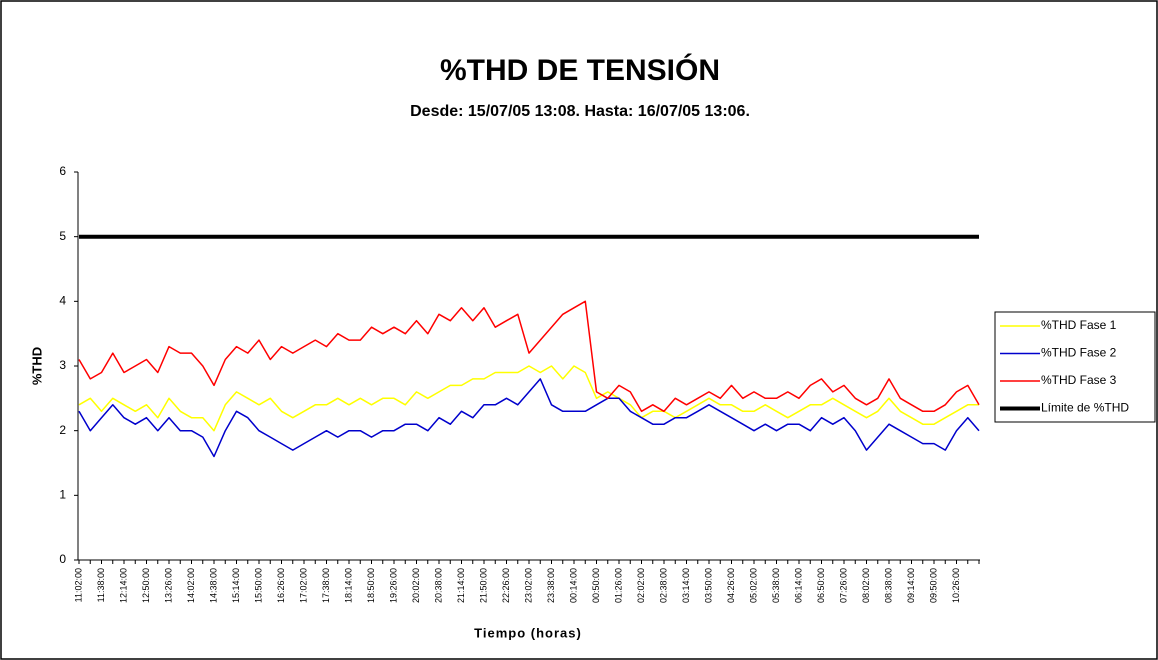 The height and width of the screenshot is (660, 1158). What do you see at coordinates (371, 585) in the screenshot?
I see `x-tick-label: 18:50:00` at bounding box center [371, 585].